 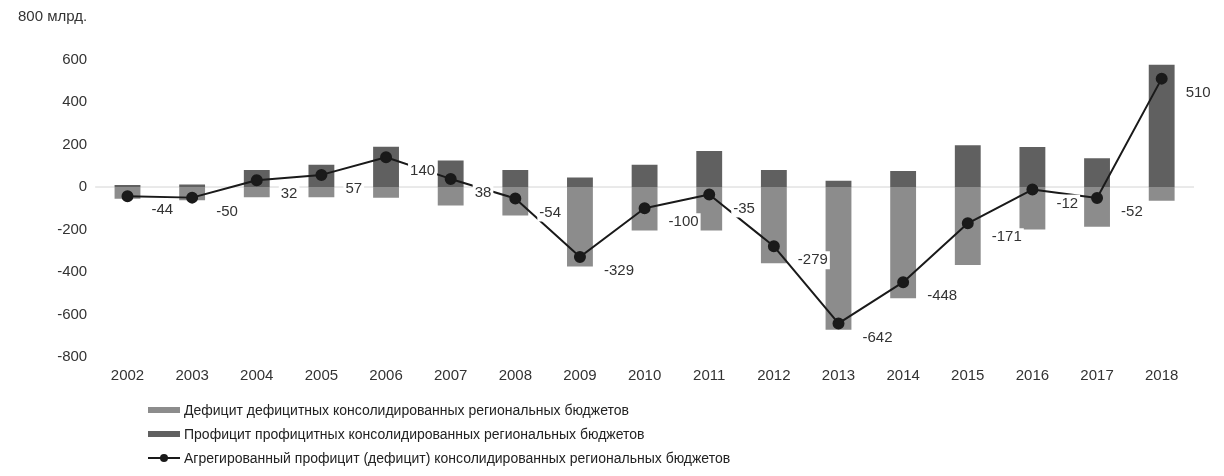 I want to click on y-tick-label: 200, so click(x=75, y=143).